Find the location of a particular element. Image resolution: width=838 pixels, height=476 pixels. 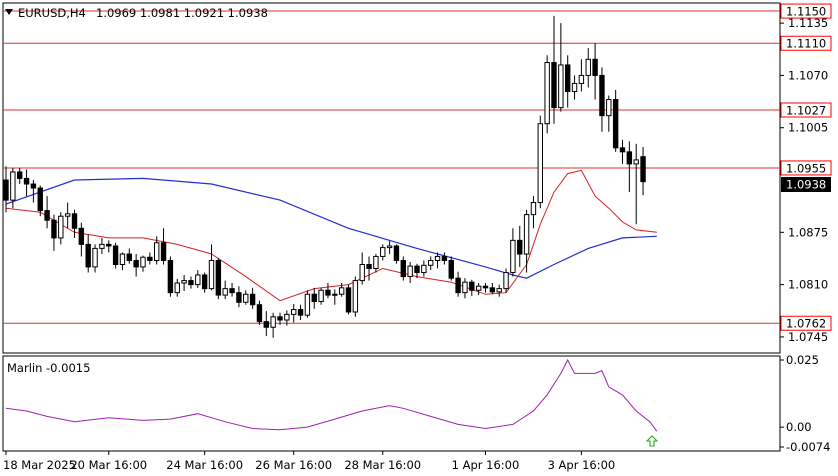

oscillator-line is located at coordinates (331, 395).